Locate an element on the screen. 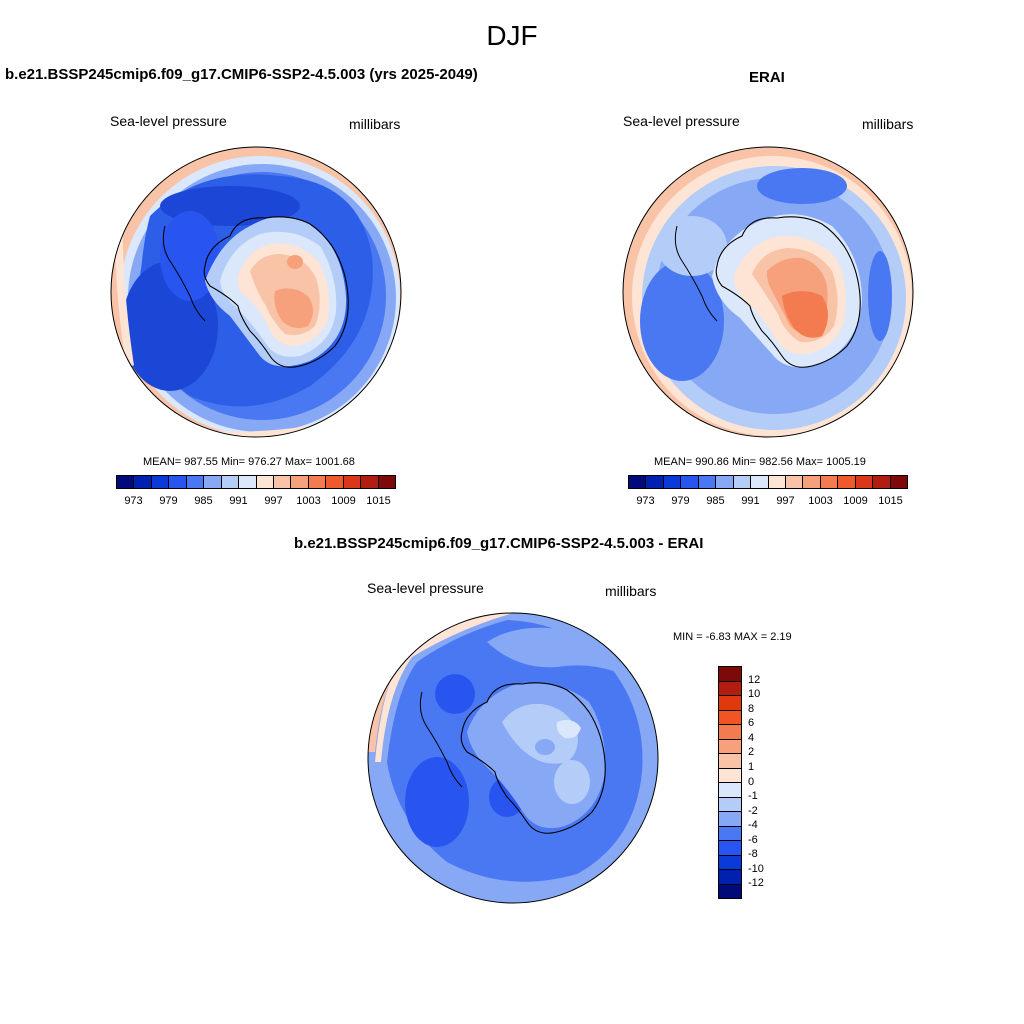 This screenshot has width=1024, height=1024. obs-colorbar is located at coordinates (768, 482).